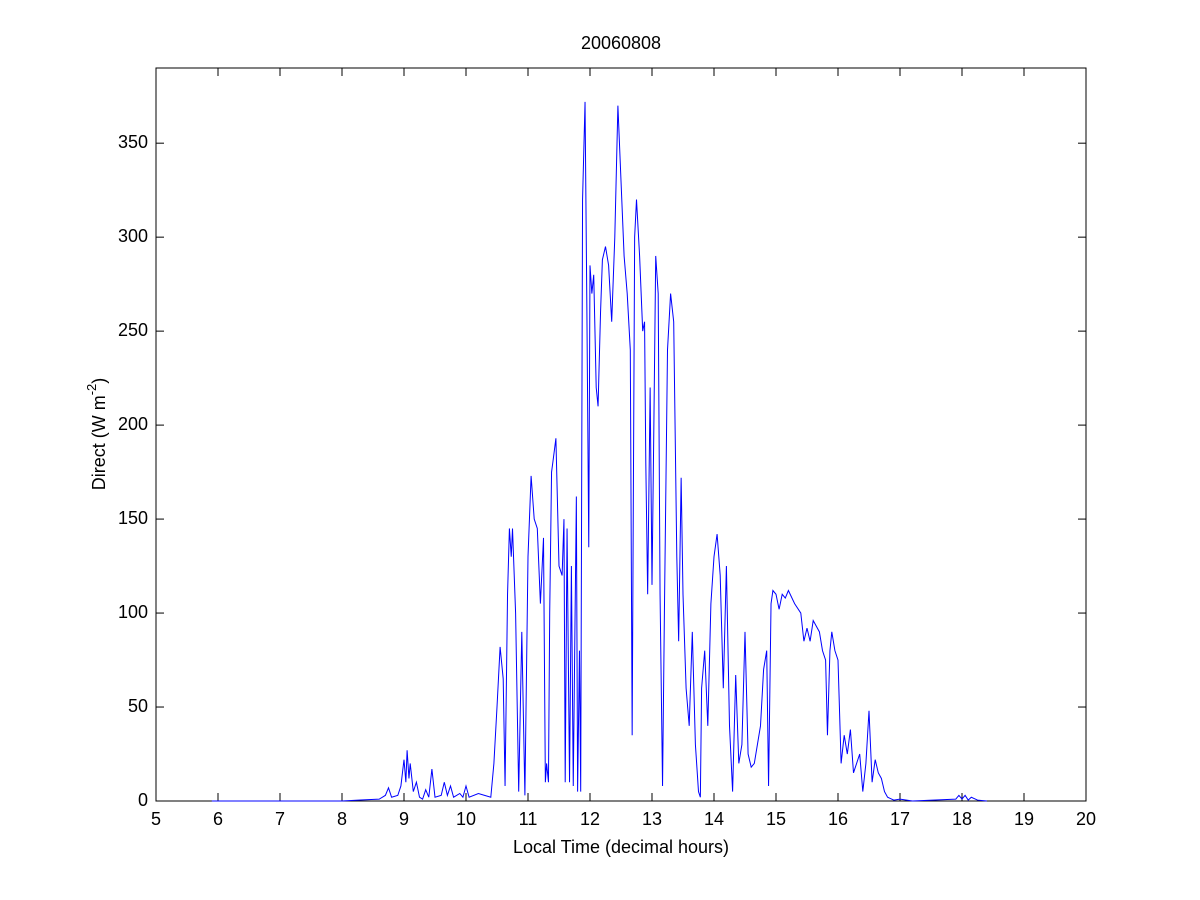 This screenshot has width=1200, height=900. What do you see at coordinates (900, 819) in the screenshot?
I see `x-tick-label: 17` at bounding box center [900, 819].